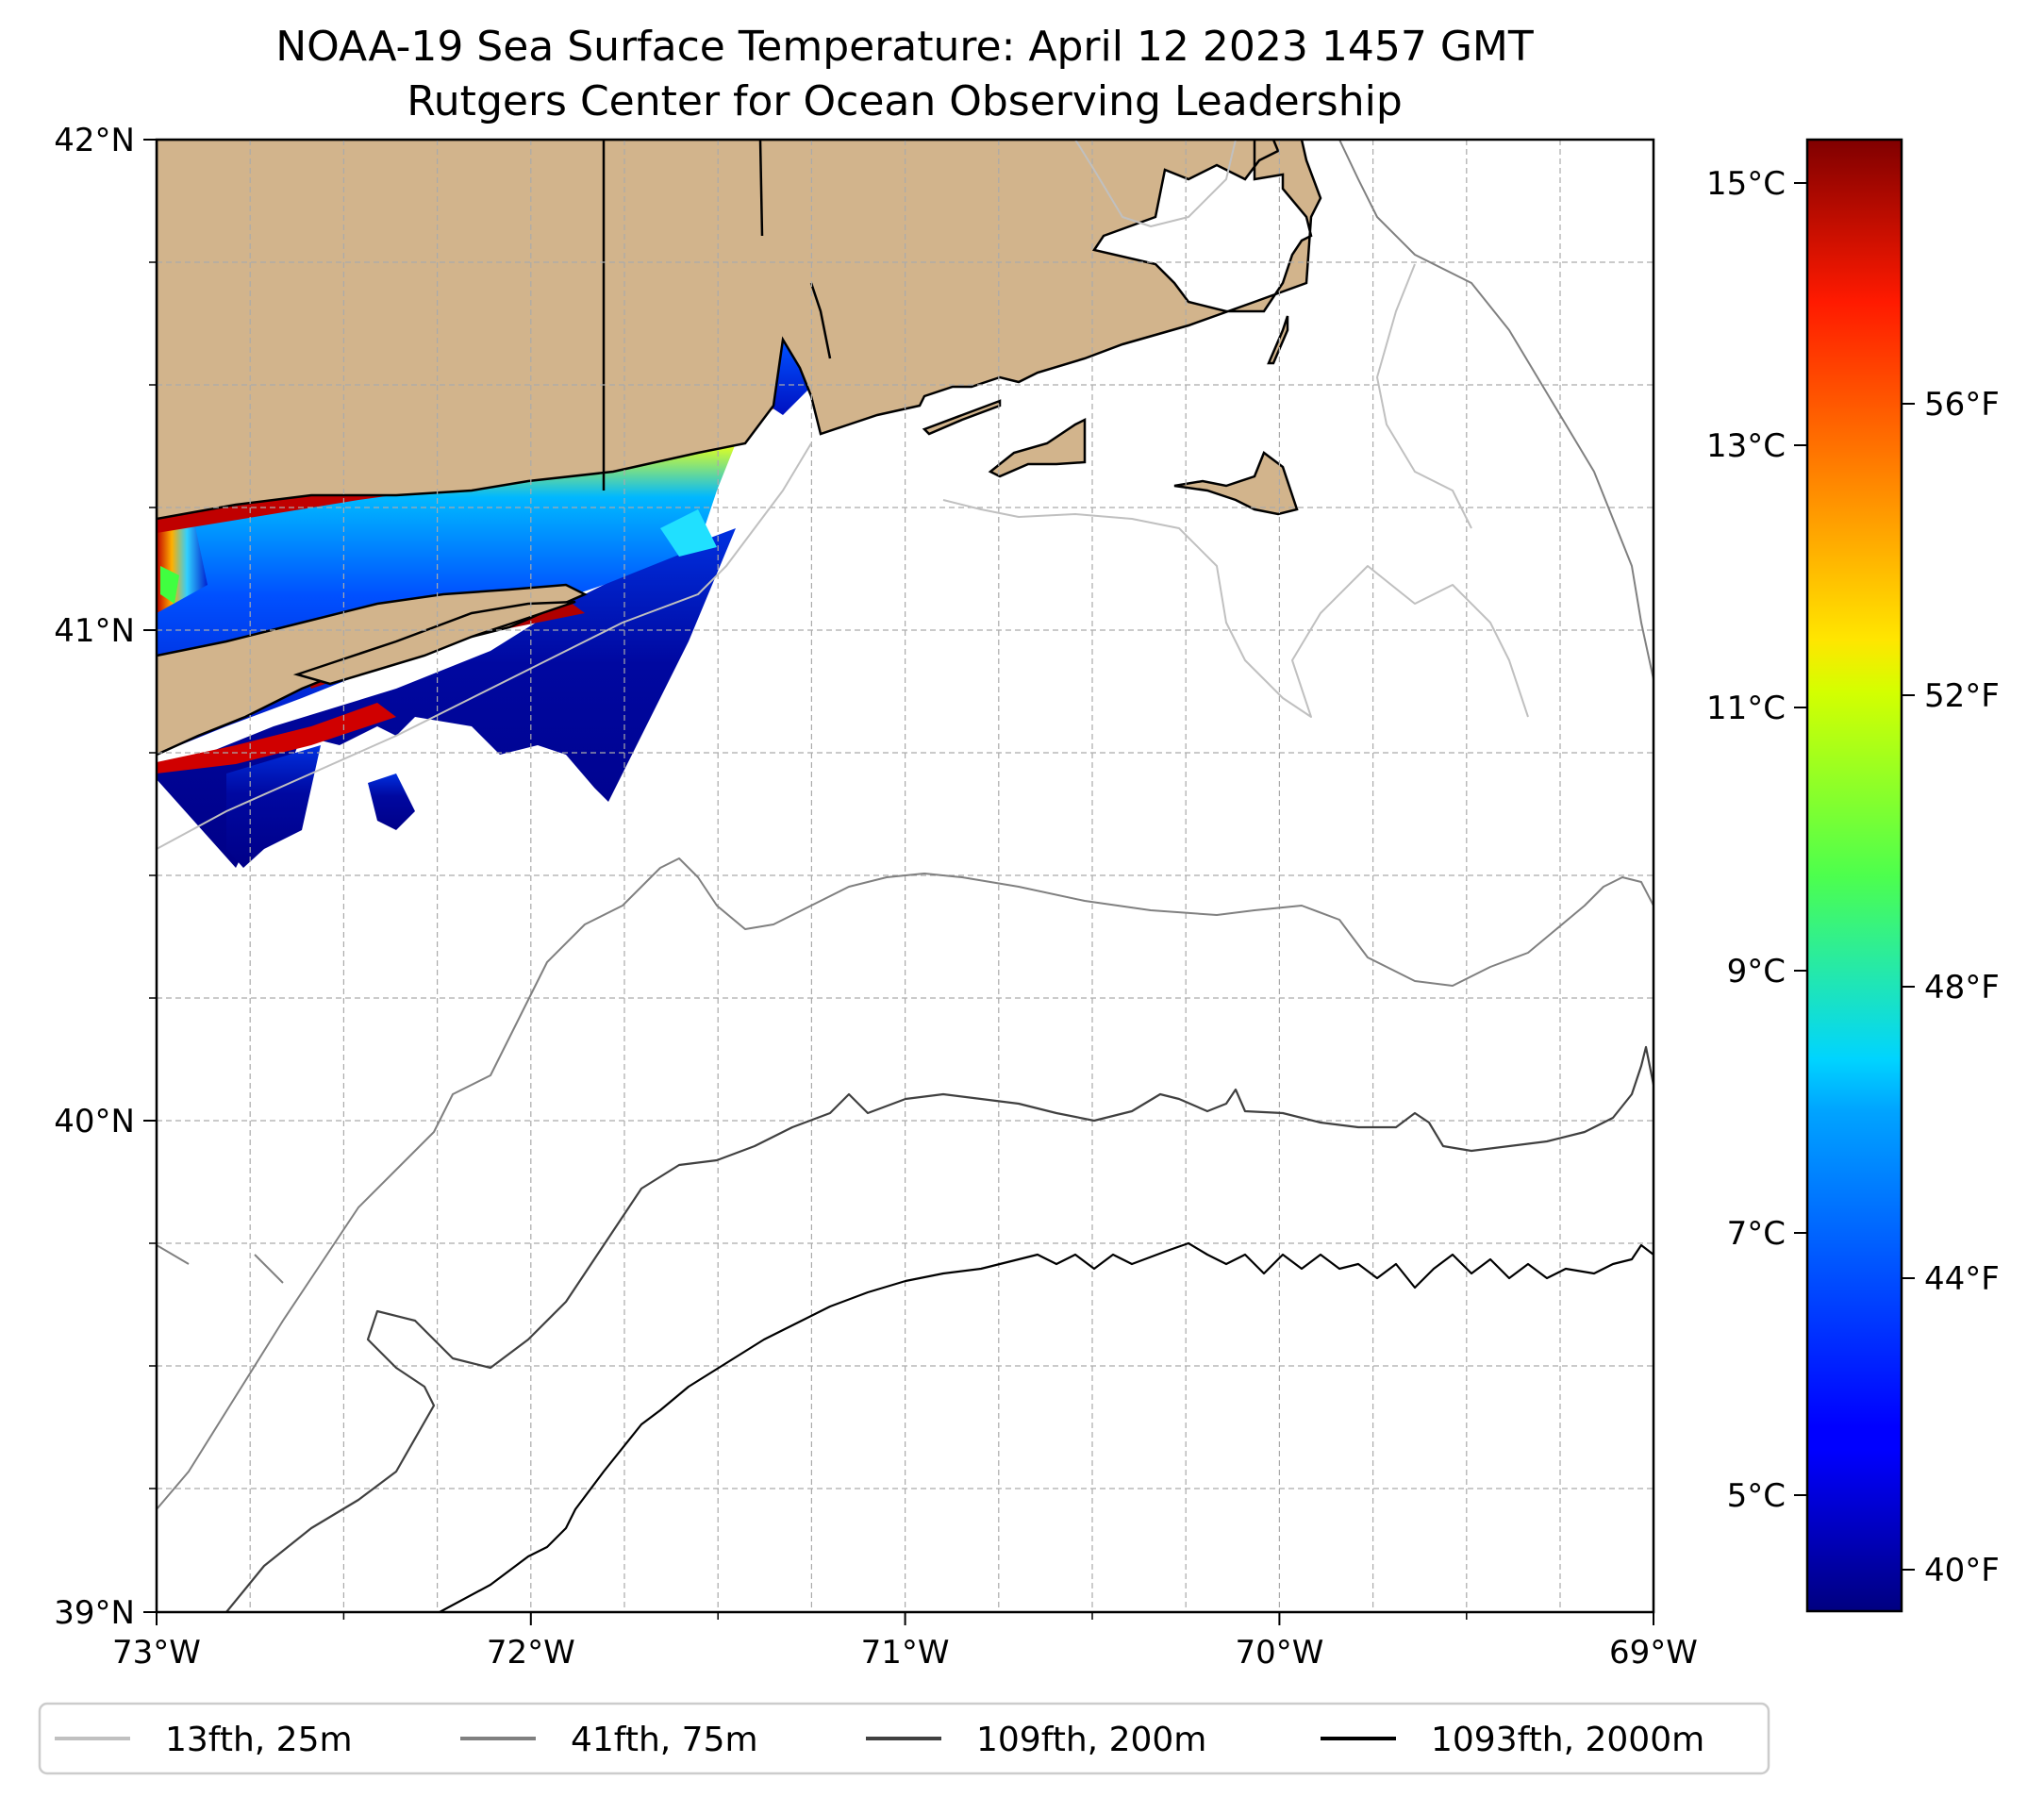  I want to click on lon-tick-label: 73°W, so click(156, 1653).